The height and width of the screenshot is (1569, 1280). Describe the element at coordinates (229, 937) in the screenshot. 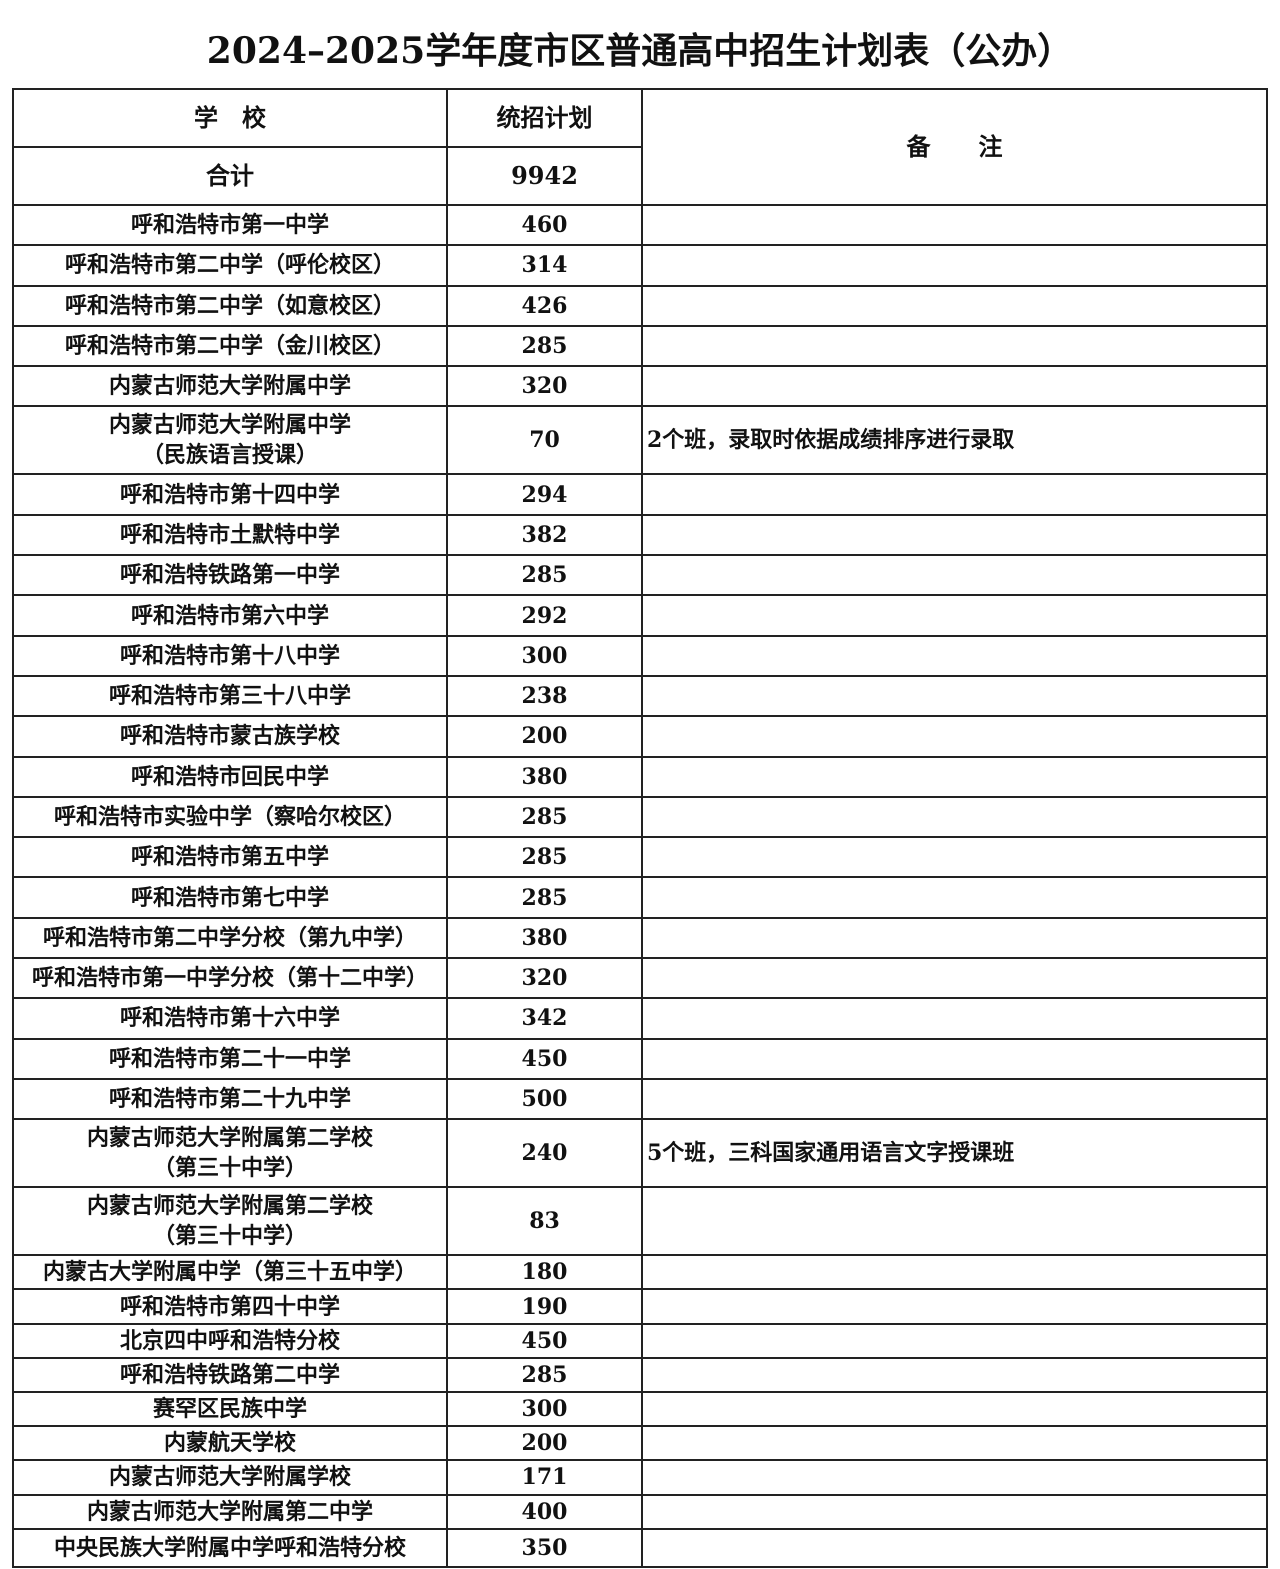

I see `school-name-line: 呼和浩特市第二中学分校（第九中学）` at that location.